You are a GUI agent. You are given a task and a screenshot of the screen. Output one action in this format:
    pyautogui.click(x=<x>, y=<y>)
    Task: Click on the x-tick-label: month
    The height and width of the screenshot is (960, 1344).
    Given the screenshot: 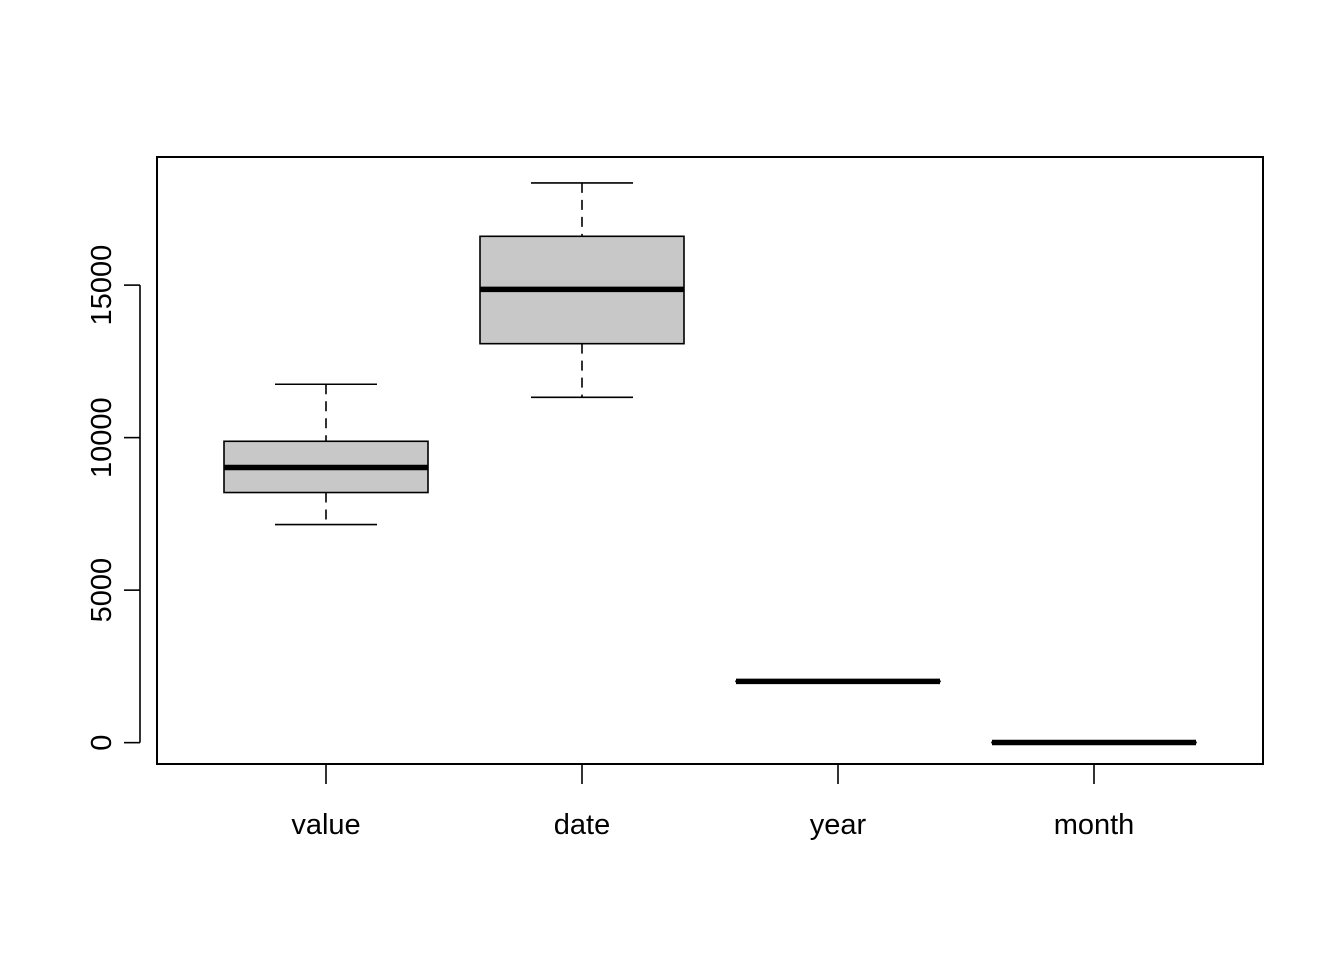 What is the action you would take?
    pyautogui.click(x=1094, y=825)
    